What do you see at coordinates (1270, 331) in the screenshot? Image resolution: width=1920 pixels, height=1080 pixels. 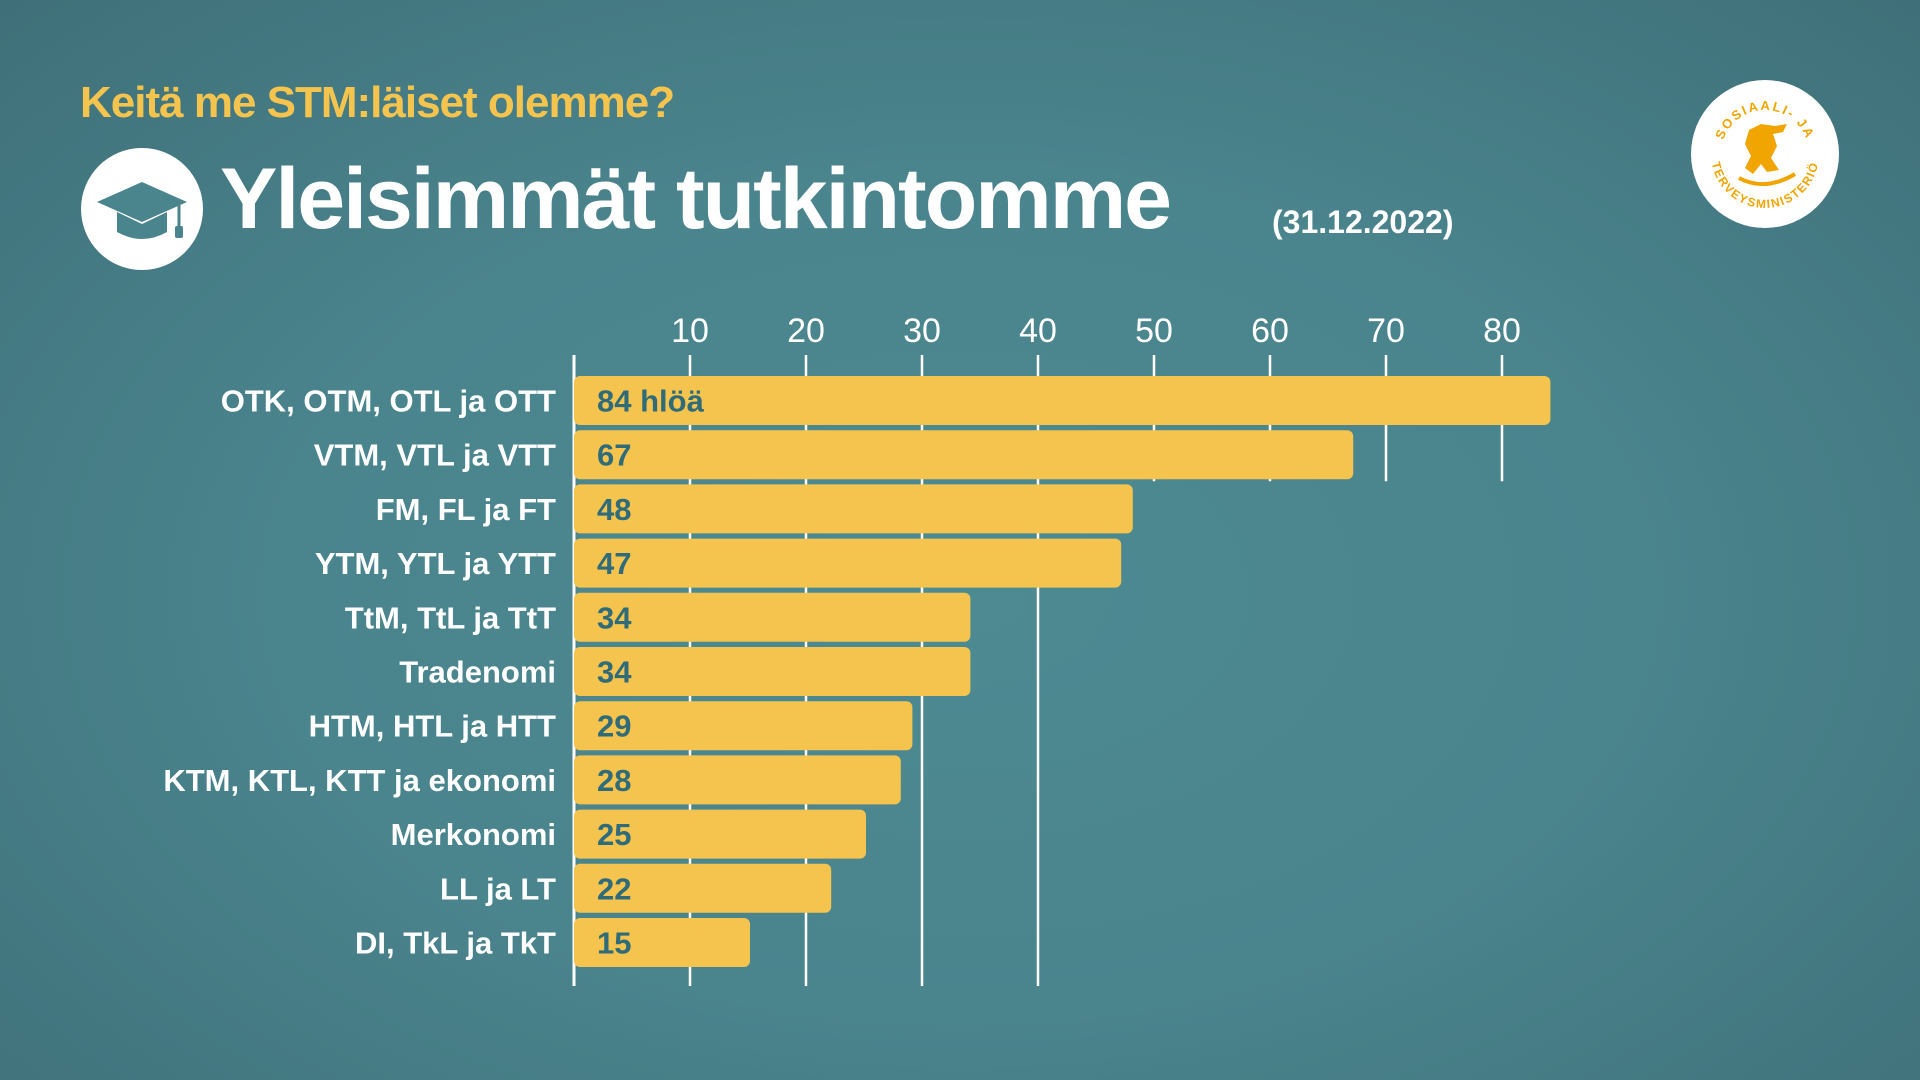 I see `x-tick-label: 60` at bounding box center [1270, 331].